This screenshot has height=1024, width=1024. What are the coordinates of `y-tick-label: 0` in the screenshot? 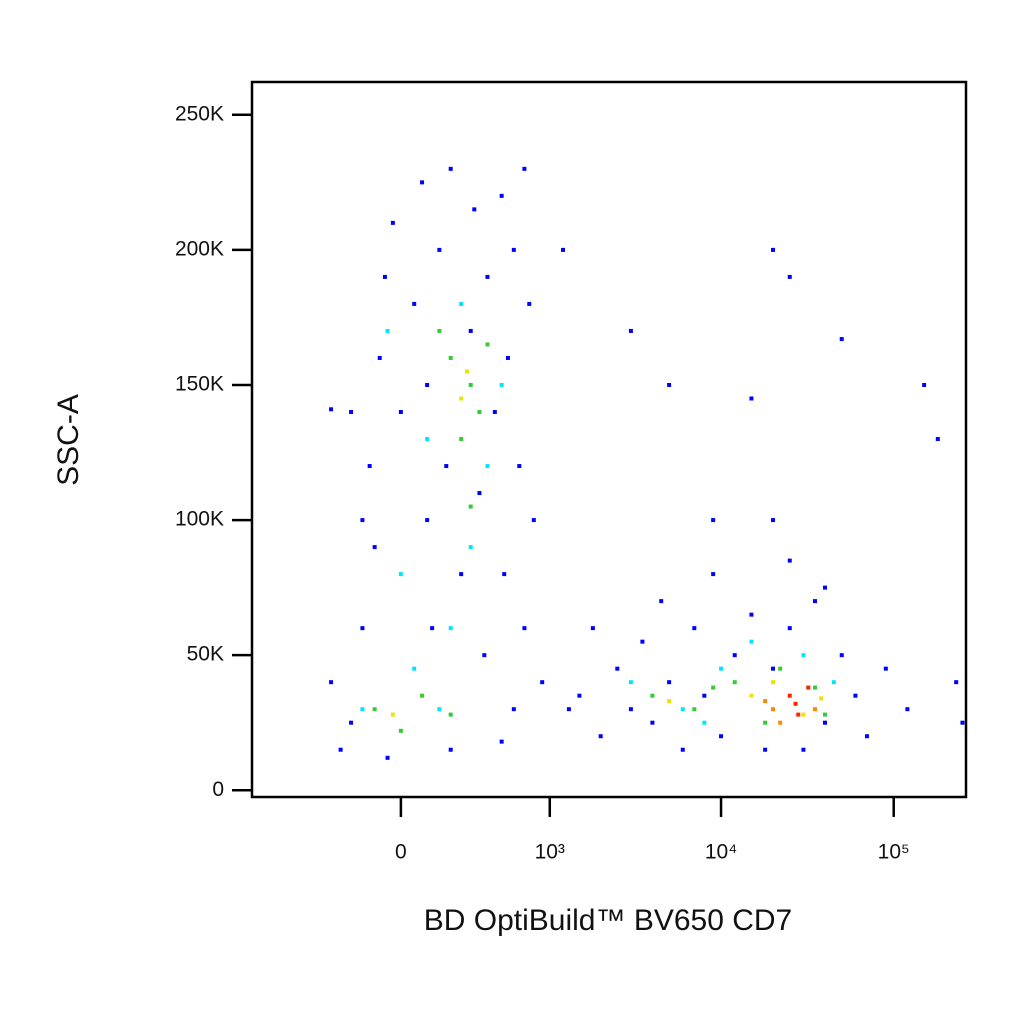 It's located at (218, 789).